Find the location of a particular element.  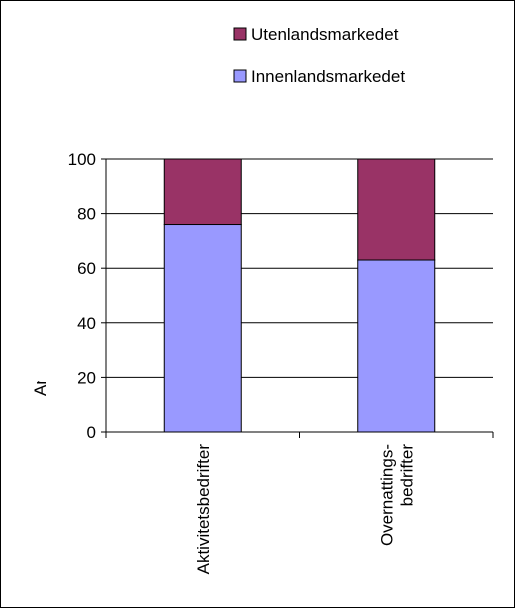

y-tick-label: 20 is located at coordinates (86, 377).